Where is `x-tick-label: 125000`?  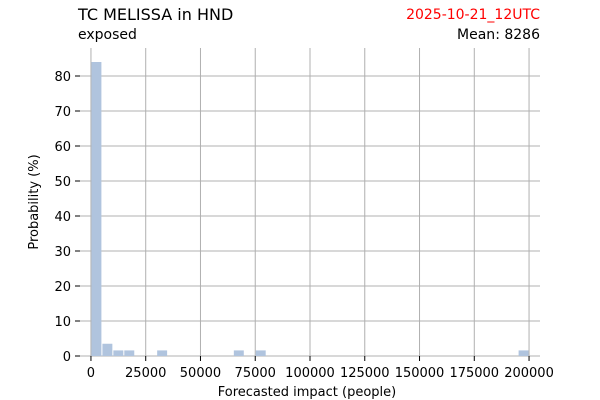 x-tick-label: 125000 is located at coordinates (365, 373).